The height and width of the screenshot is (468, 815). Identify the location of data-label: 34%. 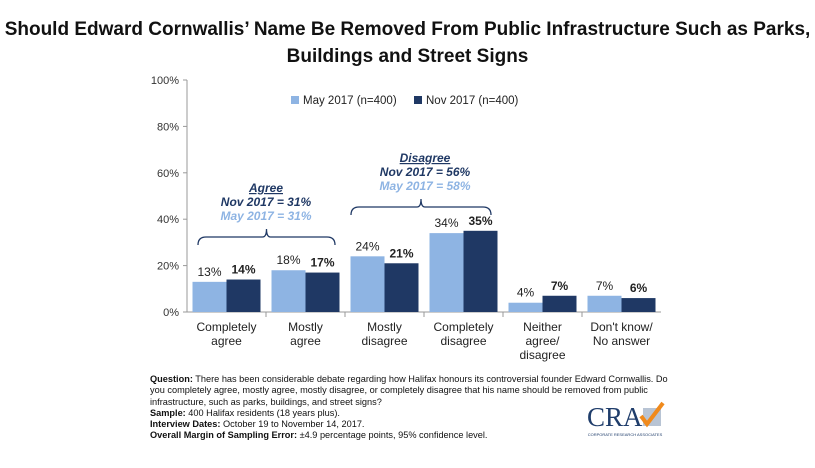
(446, 223).